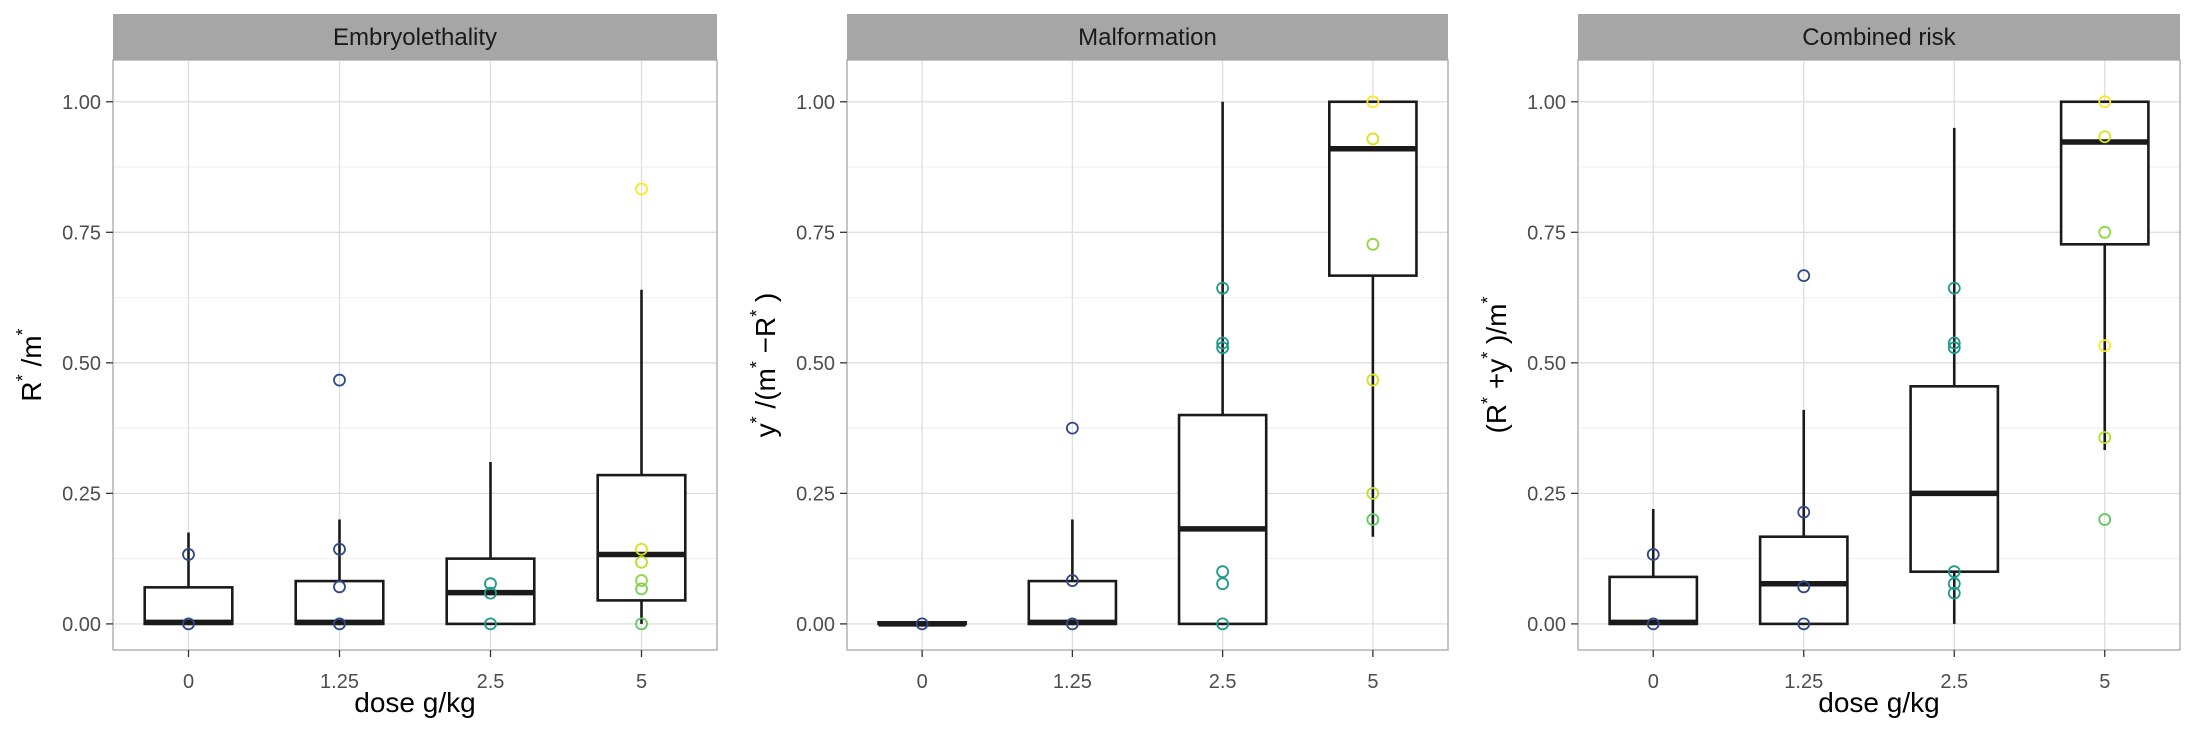 Image resolution: width=2190 pixels, height=730 pixels. What do you see at coordinates (1496, 419) in the screenshot?
I see `y-axis-title-part: (R` at bounding box center [1496, 419].